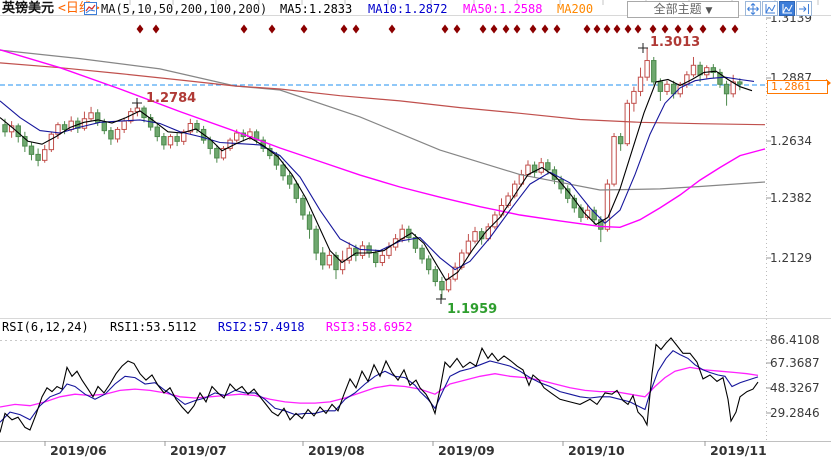 The height and width of the screenshot is (459, 831). Describe the element at coordinates (153, 327) in the screenshot. I see `rsi1-value: RSI1:53.5112` at that location.